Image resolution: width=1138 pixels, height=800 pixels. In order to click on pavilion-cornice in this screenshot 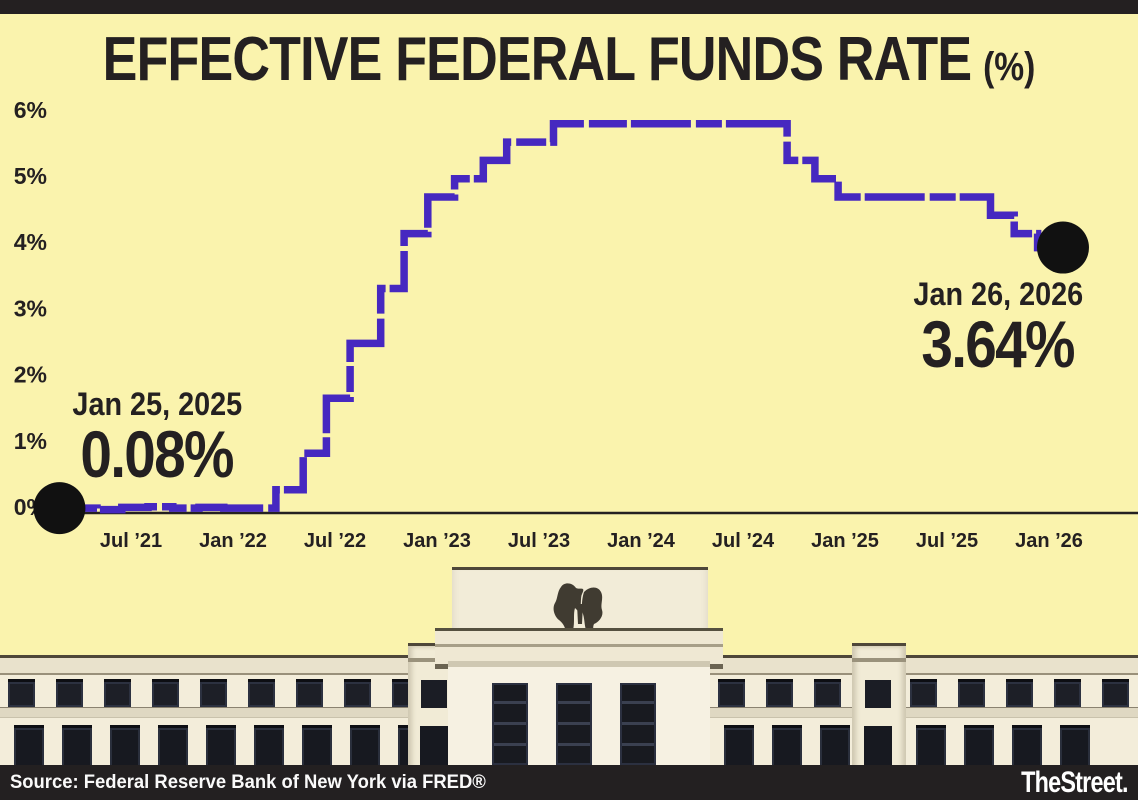, I will do `click(879, 660)`.